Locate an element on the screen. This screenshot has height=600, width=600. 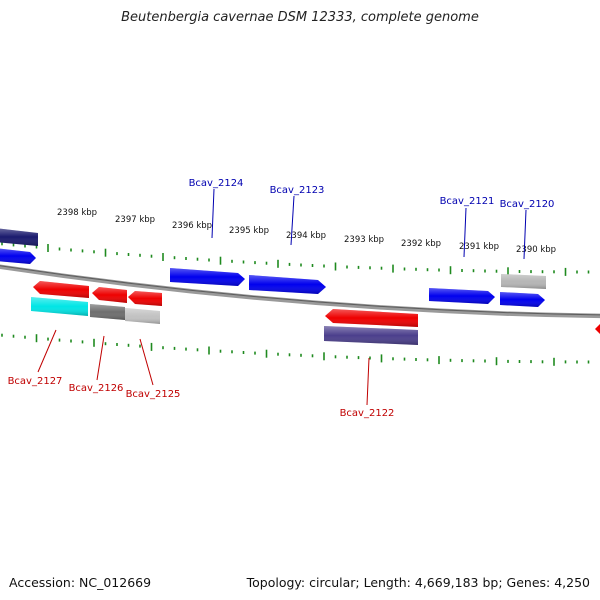
gene-label-bcav-2120: Bcav_2120 is located at coordinates (527, 204).